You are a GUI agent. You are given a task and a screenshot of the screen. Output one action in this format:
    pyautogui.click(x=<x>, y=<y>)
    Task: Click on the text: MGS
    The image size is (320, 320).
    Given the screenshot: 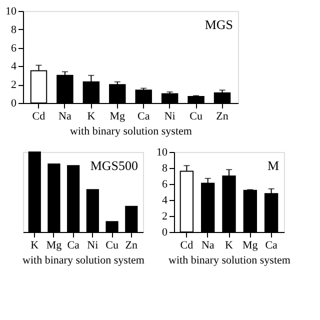 What is the action you would take?
    pyautogui.click(x=218, y=24)
    